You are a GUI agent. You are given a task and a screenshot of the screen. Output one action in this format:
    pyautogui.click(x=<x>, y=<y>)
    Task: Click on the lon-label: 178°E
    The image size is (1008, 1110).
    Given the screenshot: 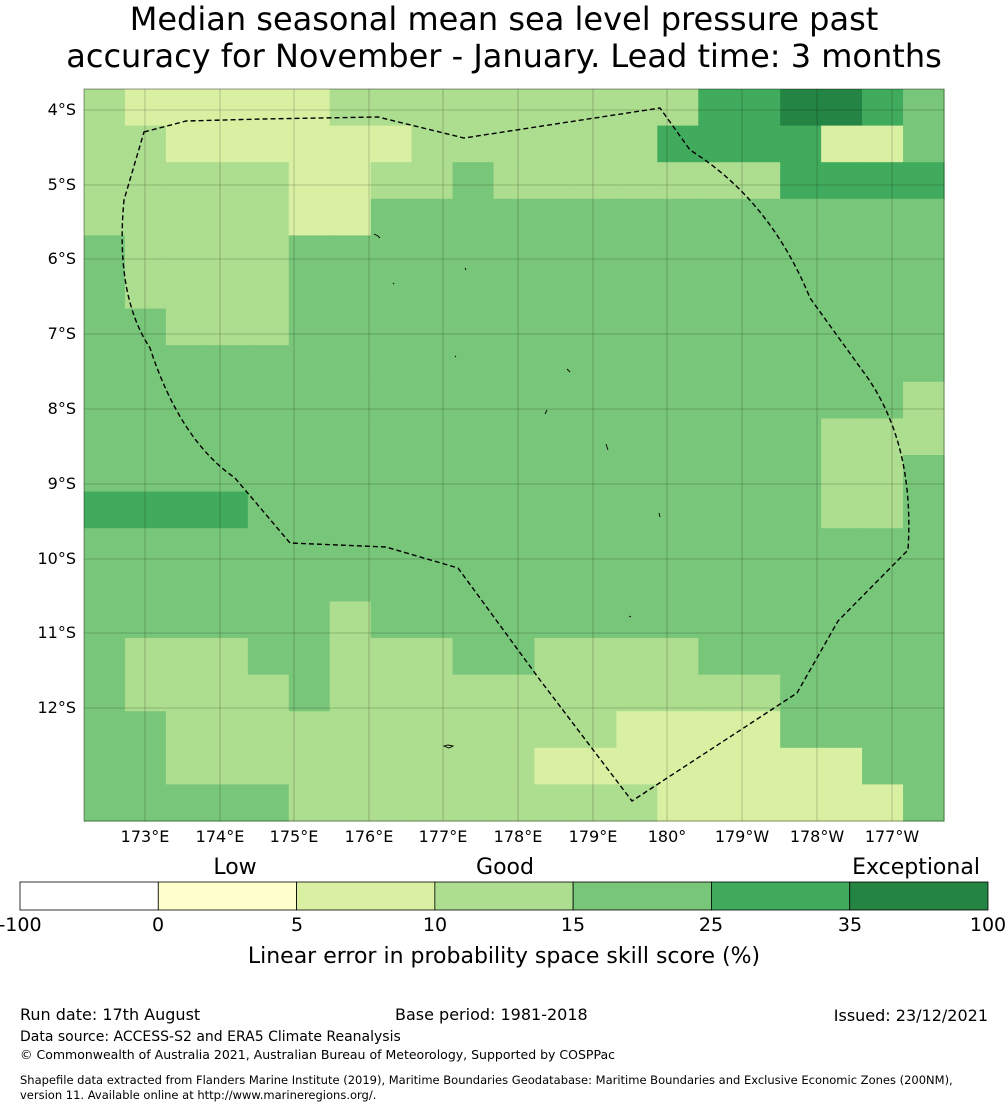 What is the action you would take?
    pyautogui.click(x=518, y=836)
    